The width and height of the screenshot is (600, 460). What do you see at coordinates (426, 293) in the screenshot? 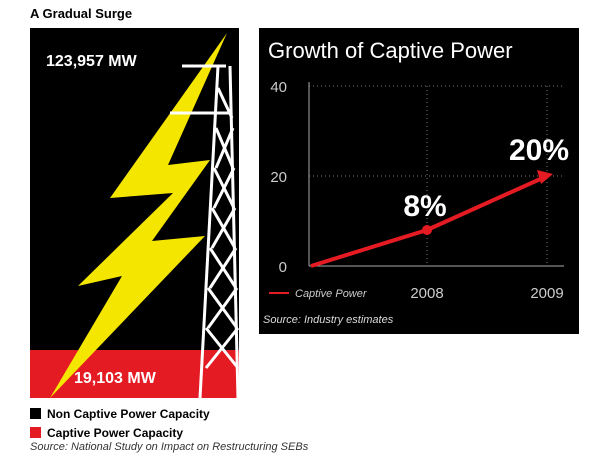
I see `x-tick-label: 2008` at bounding box center [426, 293].